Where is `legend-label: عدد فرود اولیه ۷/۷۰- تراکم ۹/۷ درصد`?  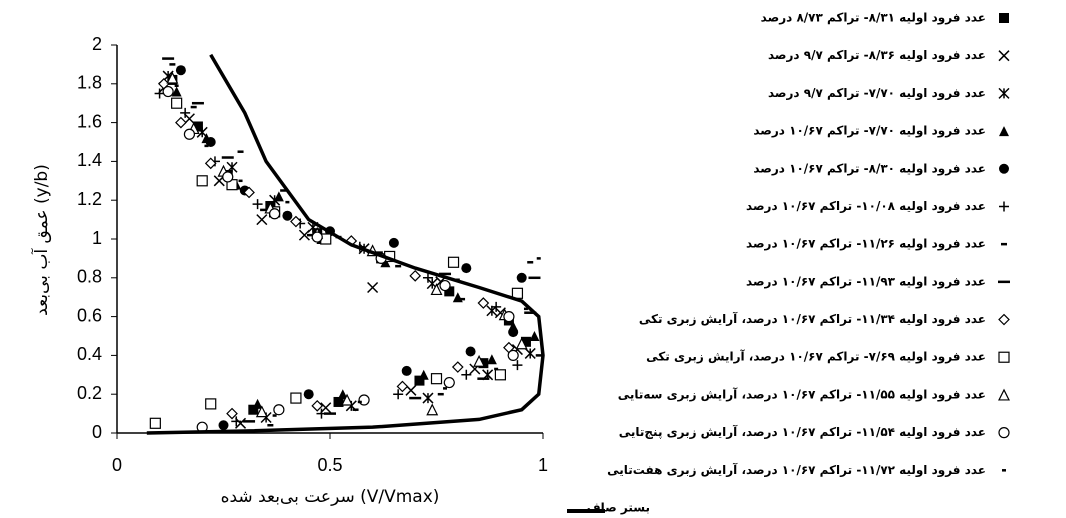
legend-label: عدد فرود اولیه ۷/۷۰- تراکم ۹/۷ درصد is located at coordinates (877, 93).